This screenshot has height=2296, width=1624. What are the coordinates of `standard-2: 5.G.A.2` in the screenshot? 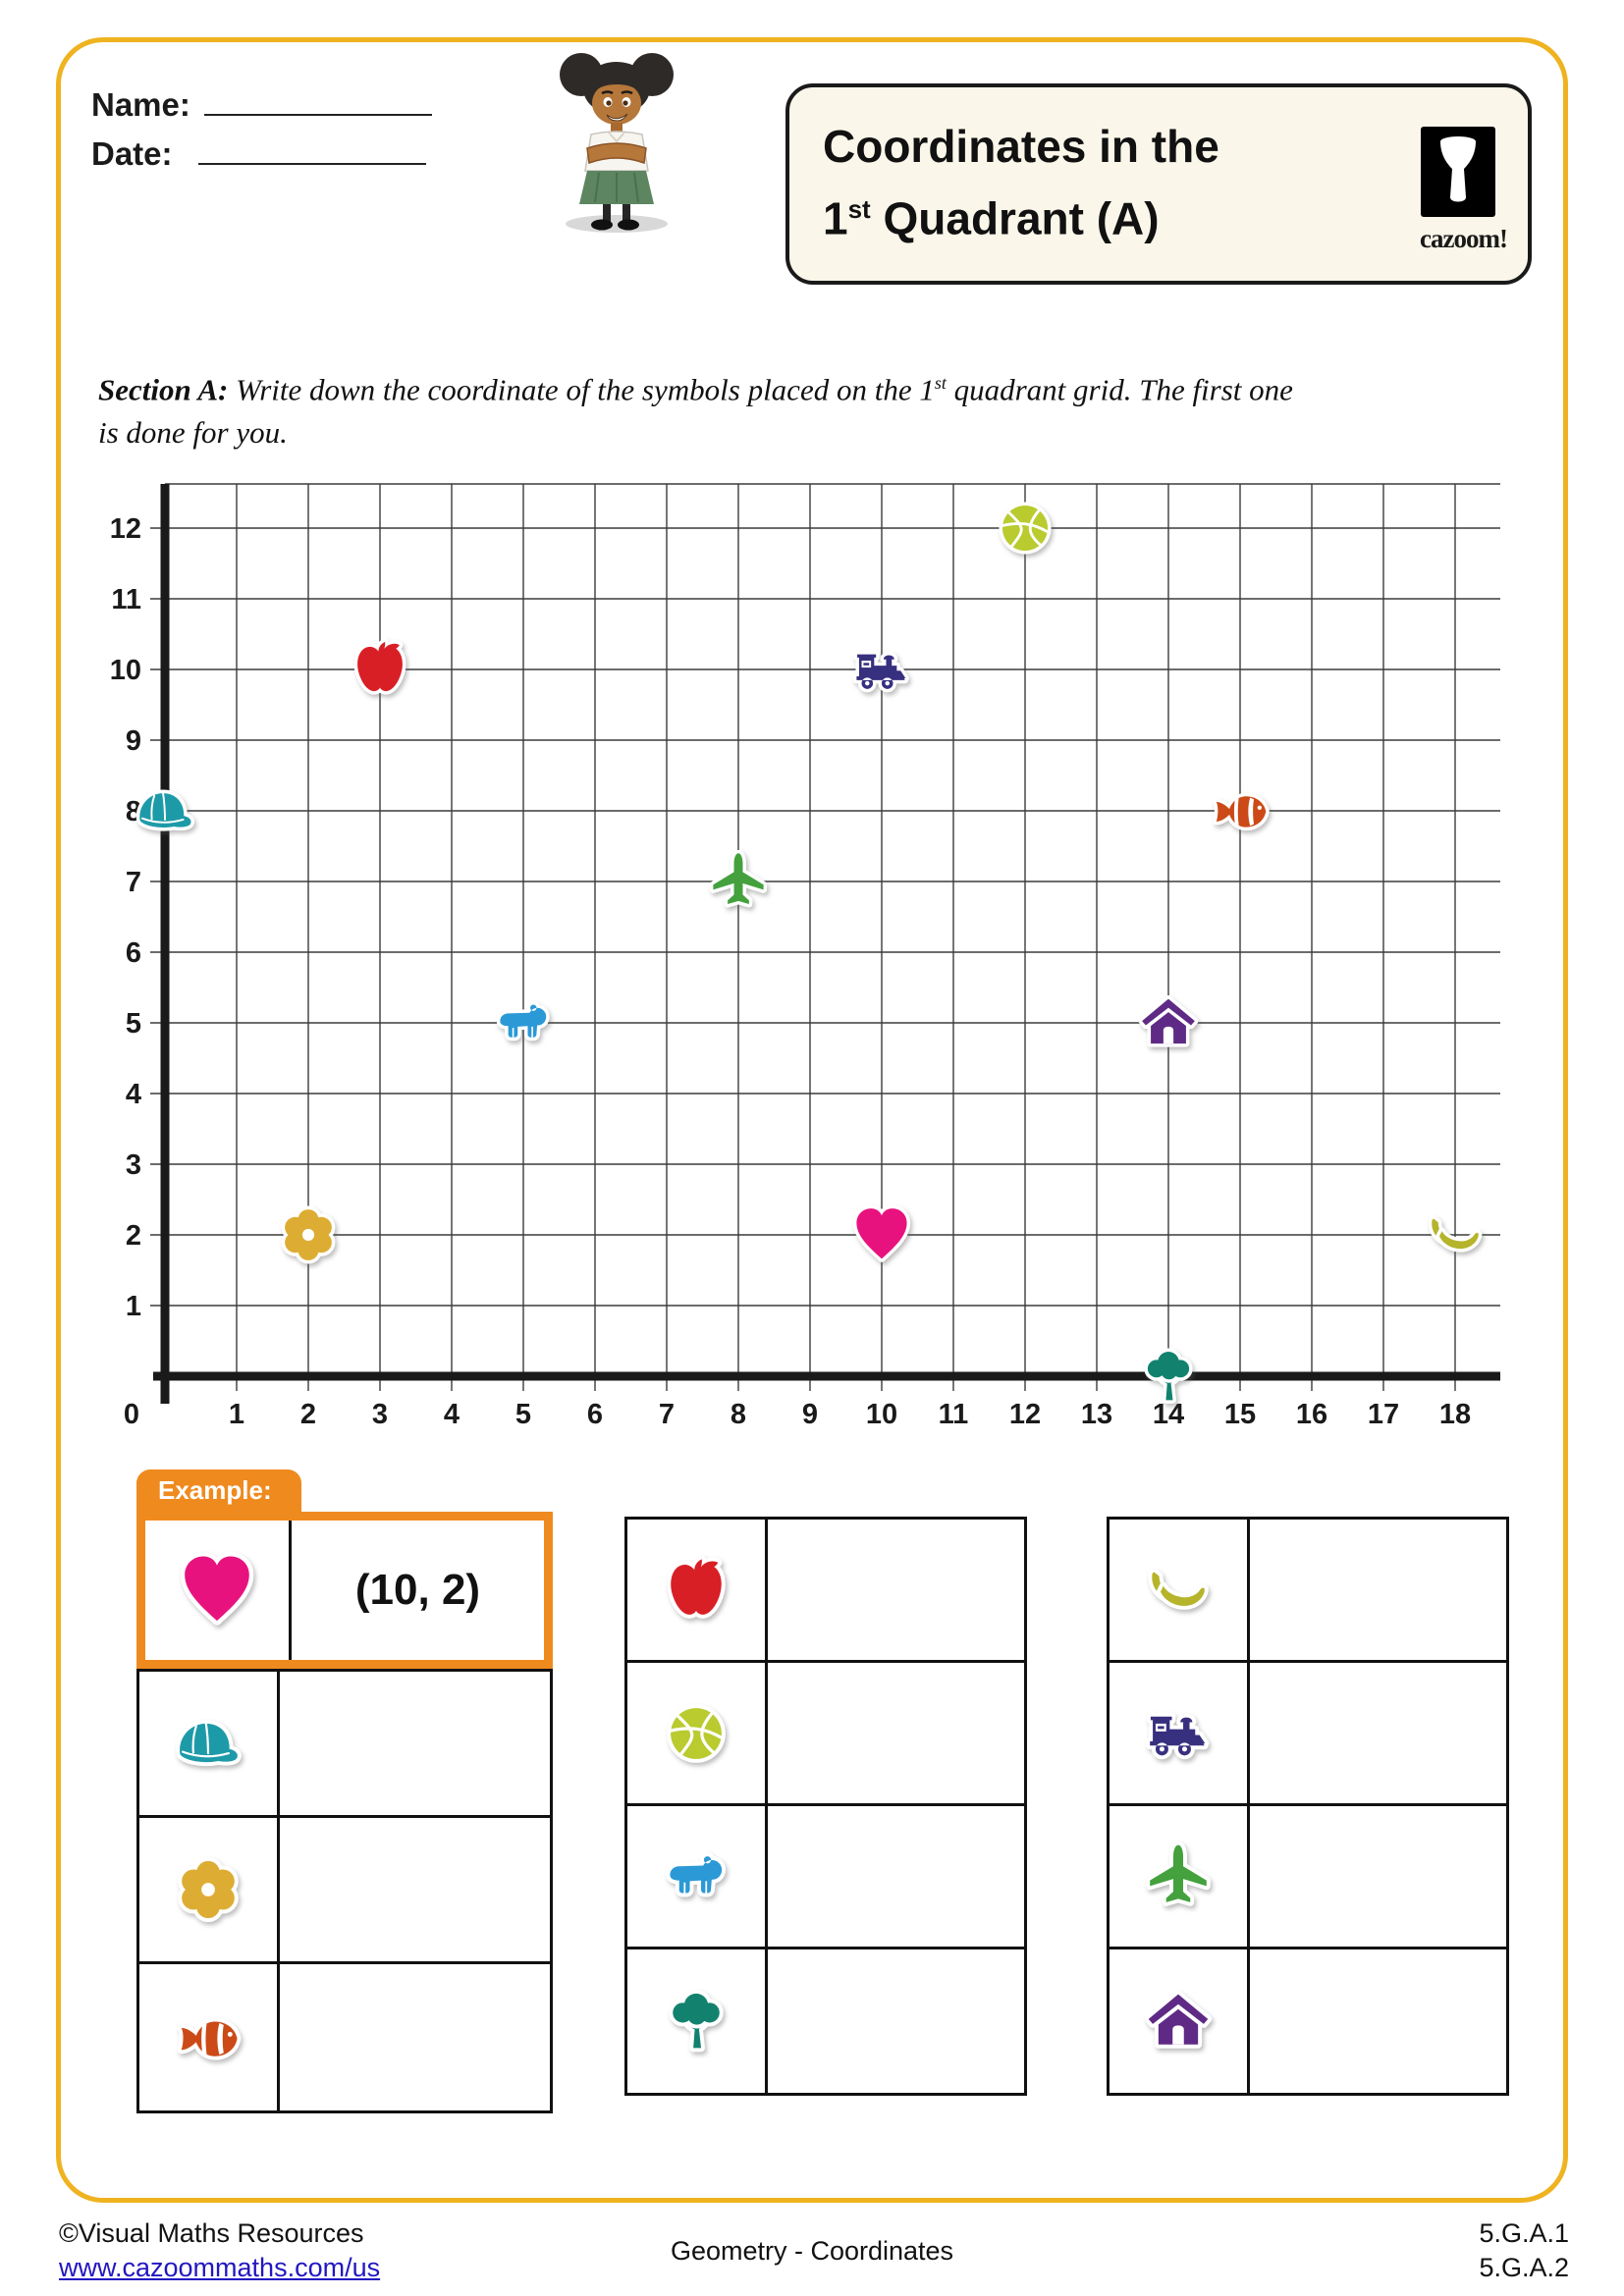 It's located at (1524, 2267).